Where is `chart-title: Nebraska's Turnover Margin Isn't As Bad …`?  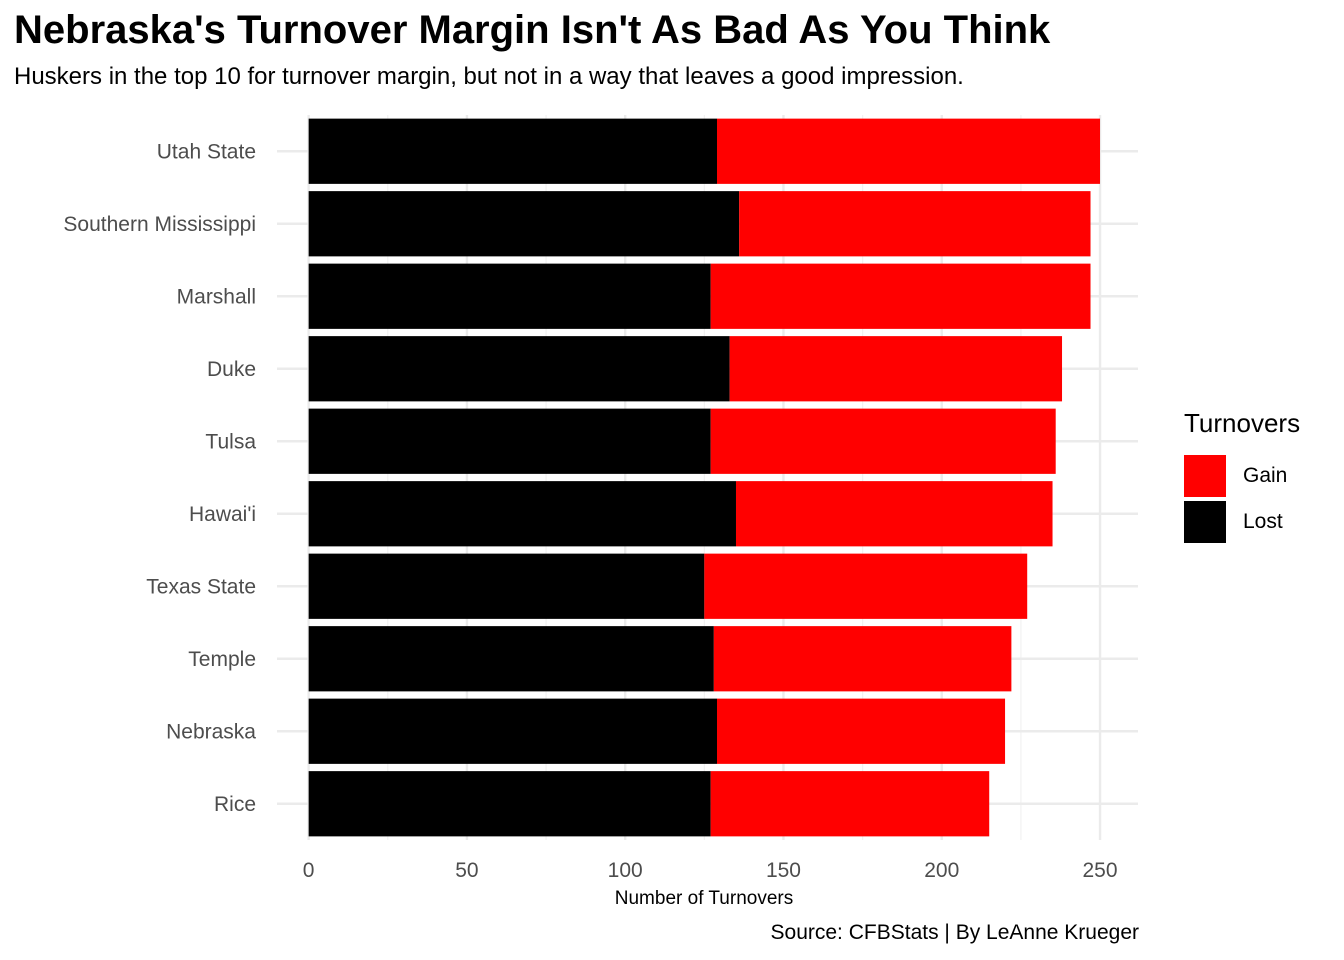
chart-title: Nebraska's Turnover Margin Isn't As Bad … is located at coordinates (532, 30).